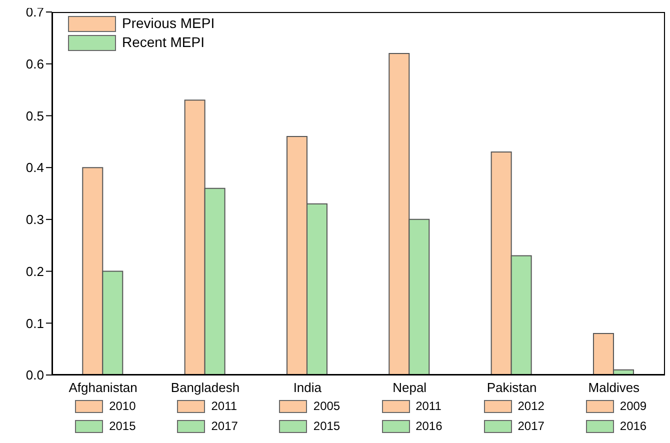 Image resolution: width=670 pixels, height=443 pixels. Describe the element at coordinates (103, 388) in the screenshot. I see `x-tick-label: Afghanistan` at that location.